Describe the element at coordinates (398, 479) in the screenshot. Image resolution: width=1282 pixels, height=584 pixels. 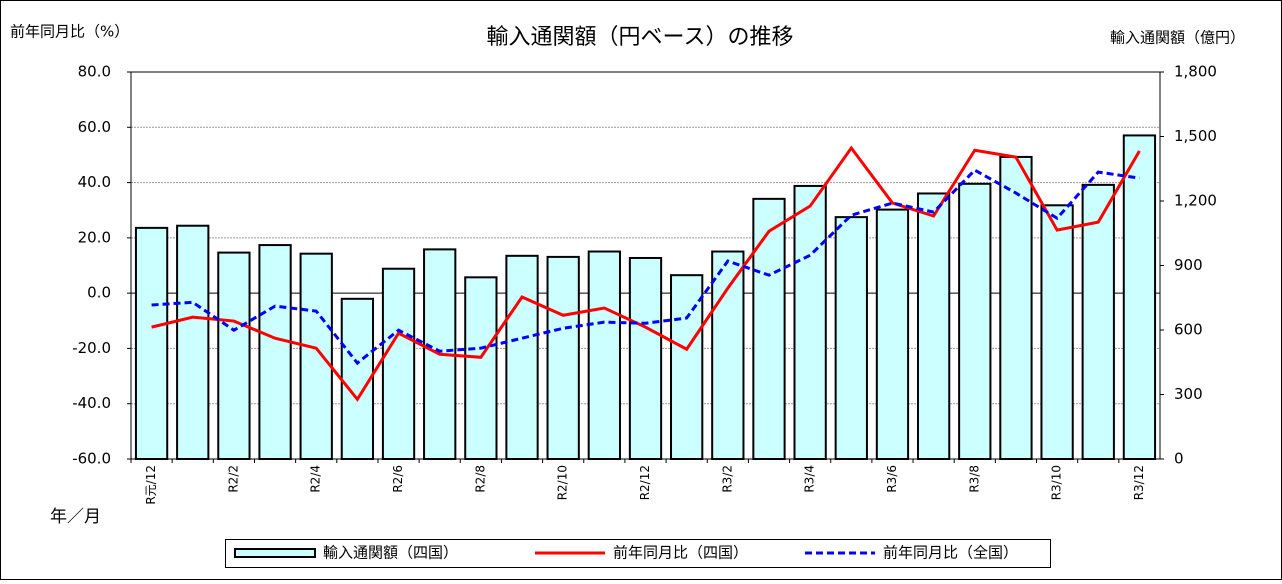
I see `x-tick-label: R2/6` at that location.